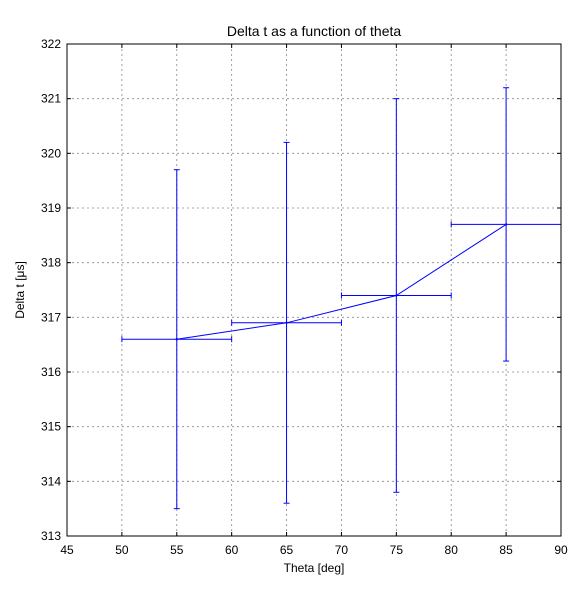 This screenshot has height=592, width=584. I want to click on x-axis-label: Theta [deg], so click(314, 568).